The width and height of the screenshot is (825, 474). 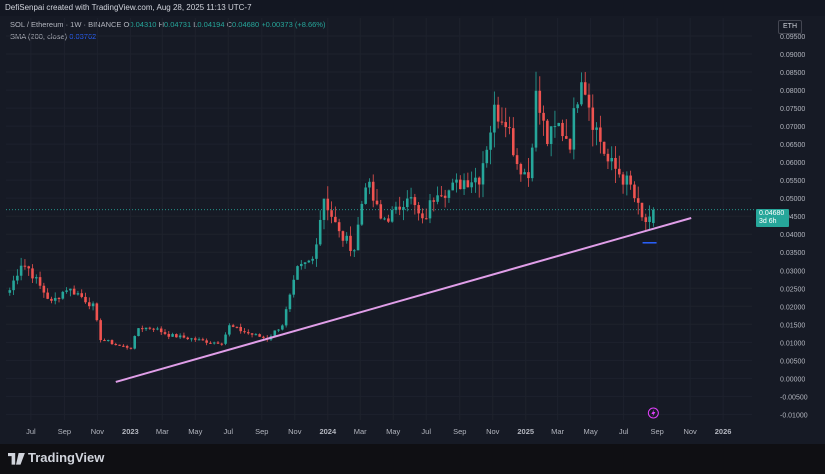 What do you see at coordinates (792, 163) in the screenshot?
I see `y-tick-label: 0.06000` at bounding box center [792, 163].